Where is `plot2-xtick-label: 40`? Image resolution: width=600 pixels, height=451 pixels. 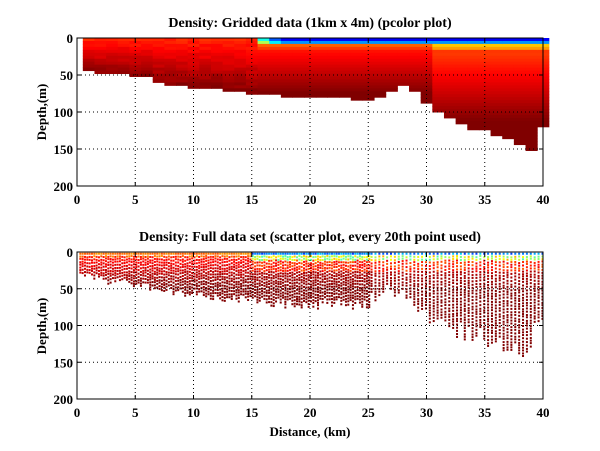
plot2-xtick-label: 40 is located at coordinates (543, 412).